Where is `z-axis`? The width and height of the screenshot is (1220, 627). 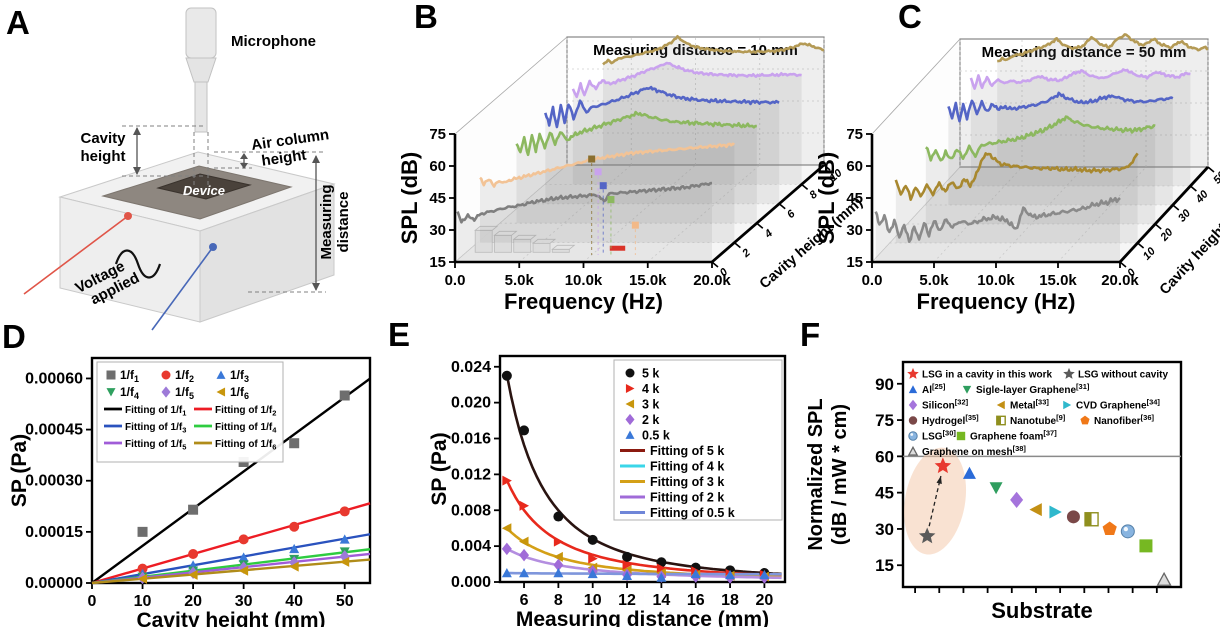
z-axis is located at coordinates (768, 213).